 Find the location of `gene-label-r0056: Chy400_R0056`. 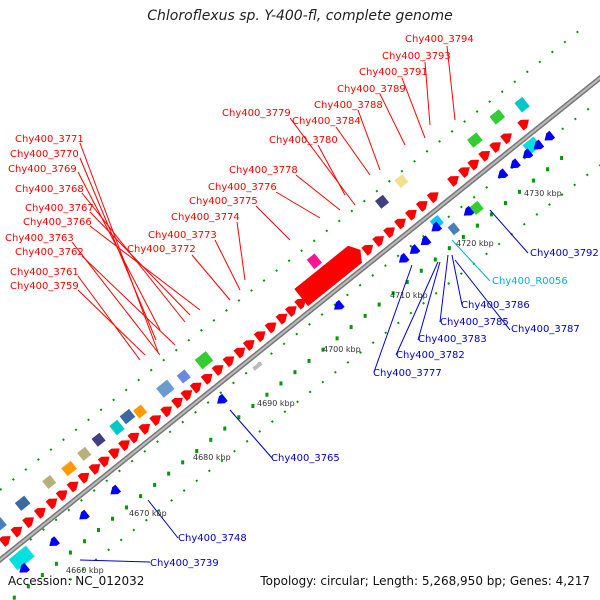

gene-label-r0056: Chy400_R0056 is located at coordinates (530, 281).